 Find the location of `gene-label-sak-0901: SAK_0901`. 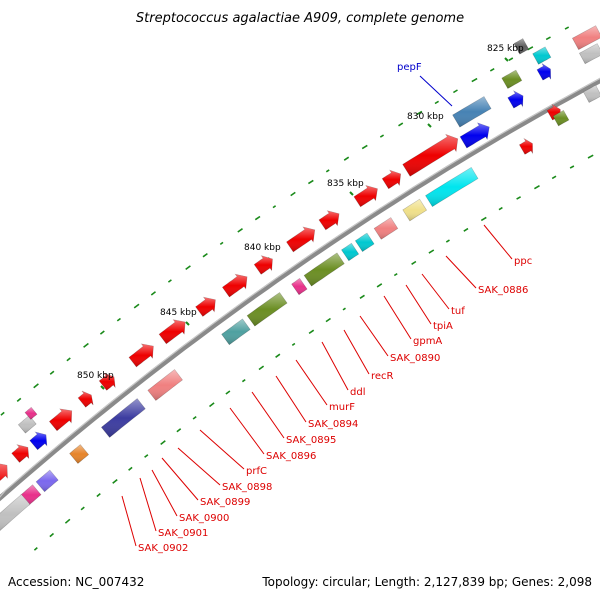

gene-label-sak-0901: SAK_0901 is located at coordinates (183, 533).